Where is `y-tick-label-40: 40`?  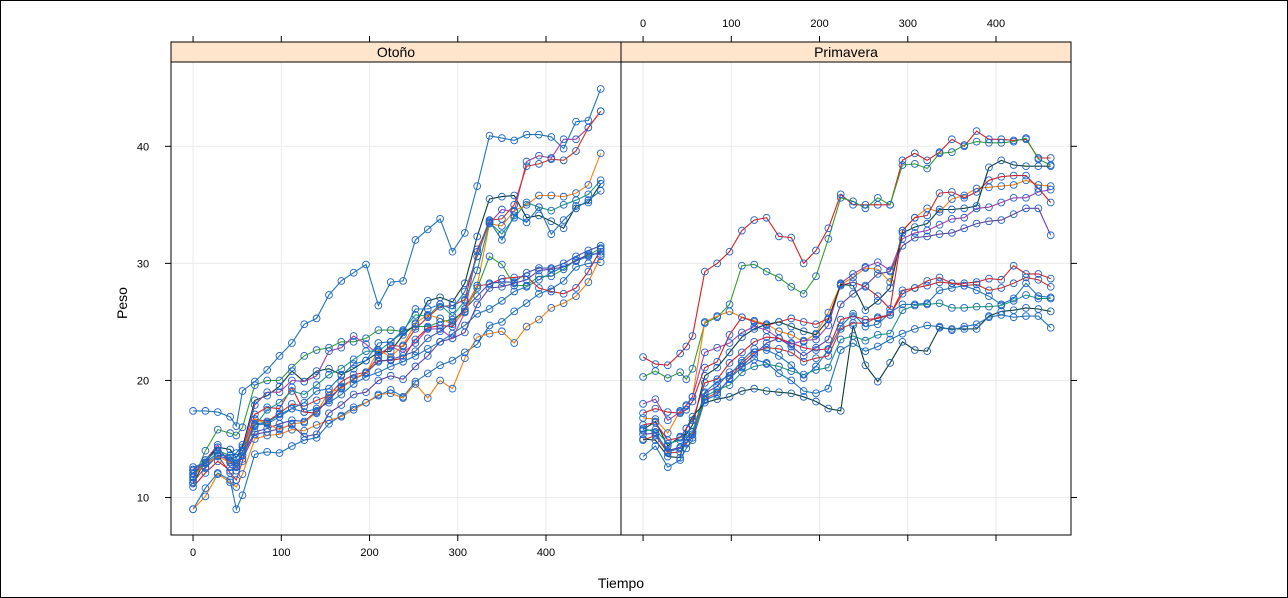 y-tick-label-40: 40 is located at coordinates (143, 147).